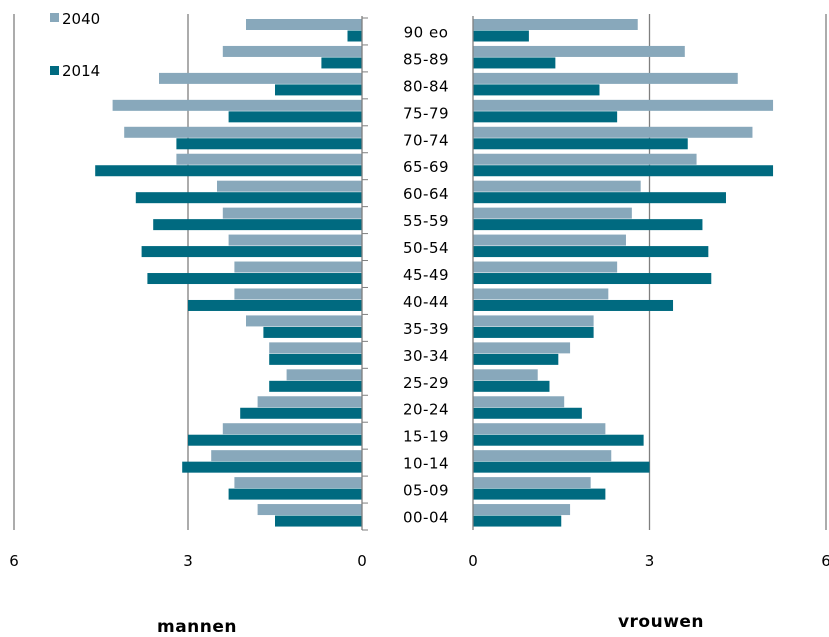 Image resolution: width=829 pixels, height=637 pixels. What do you see at coordinates (426, 113) in the screenshot?
I see `age-label-75-79: 75-79` at bounding box center [426, 113].